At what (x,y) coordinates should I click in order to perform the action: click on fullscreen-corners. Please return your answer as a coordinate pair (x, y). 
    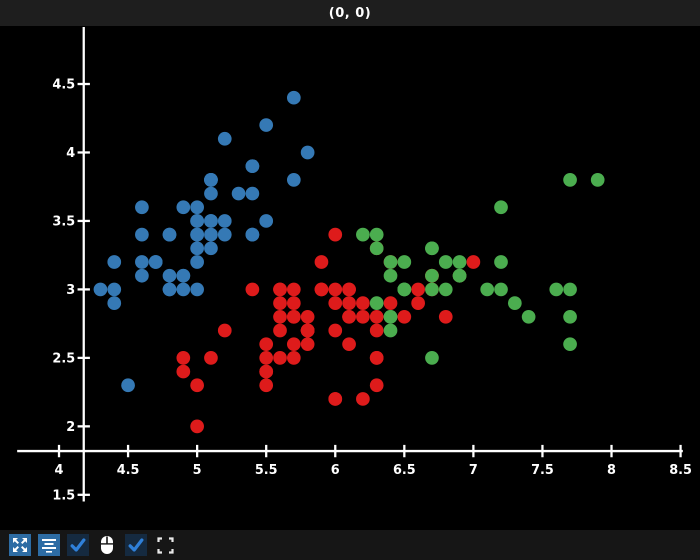
    Looking at the image, I should click on (165, 545).